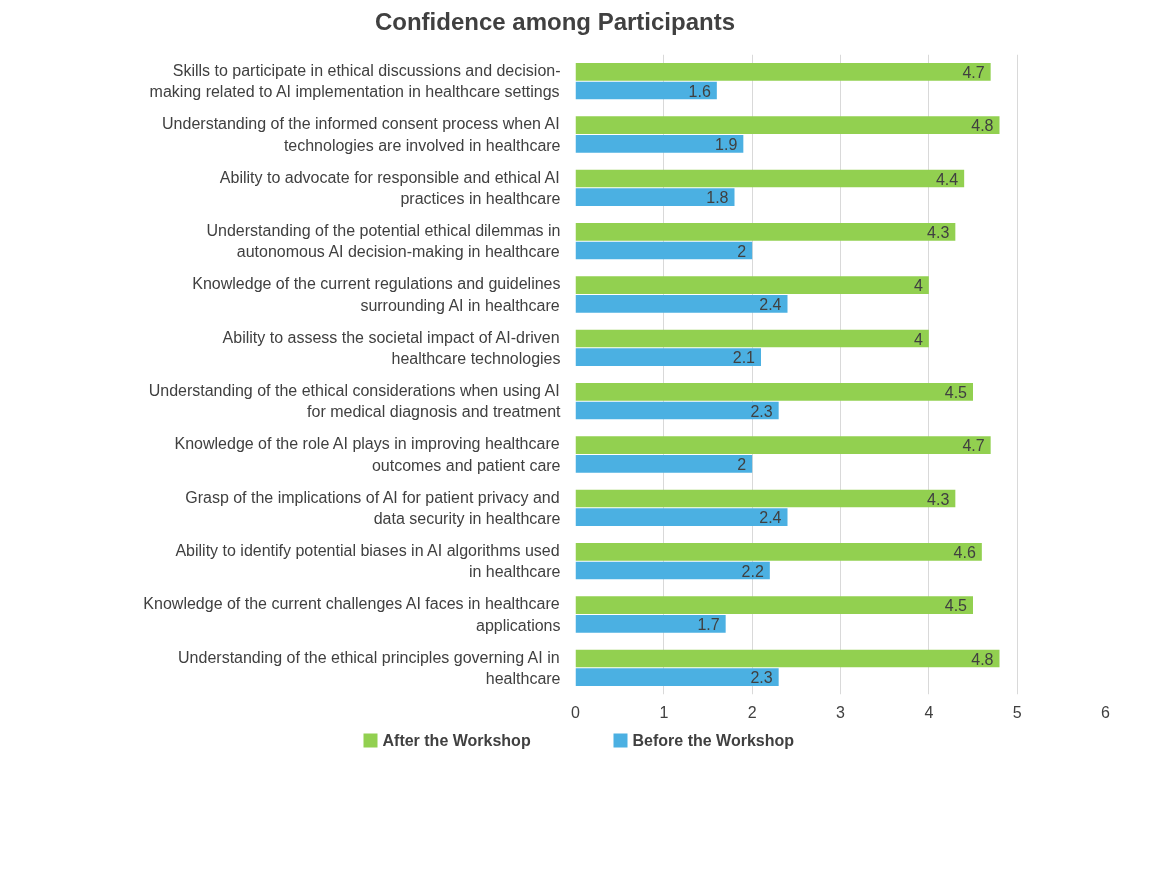 The height and width of the screenshot is (881, 1171). What do you see at coordinates (361, 134) in the screenshot?
I see `y-tick-label: Understanding of the informed consent process when AI technologies are involved in healthcare` at bounding box center [361, 134].